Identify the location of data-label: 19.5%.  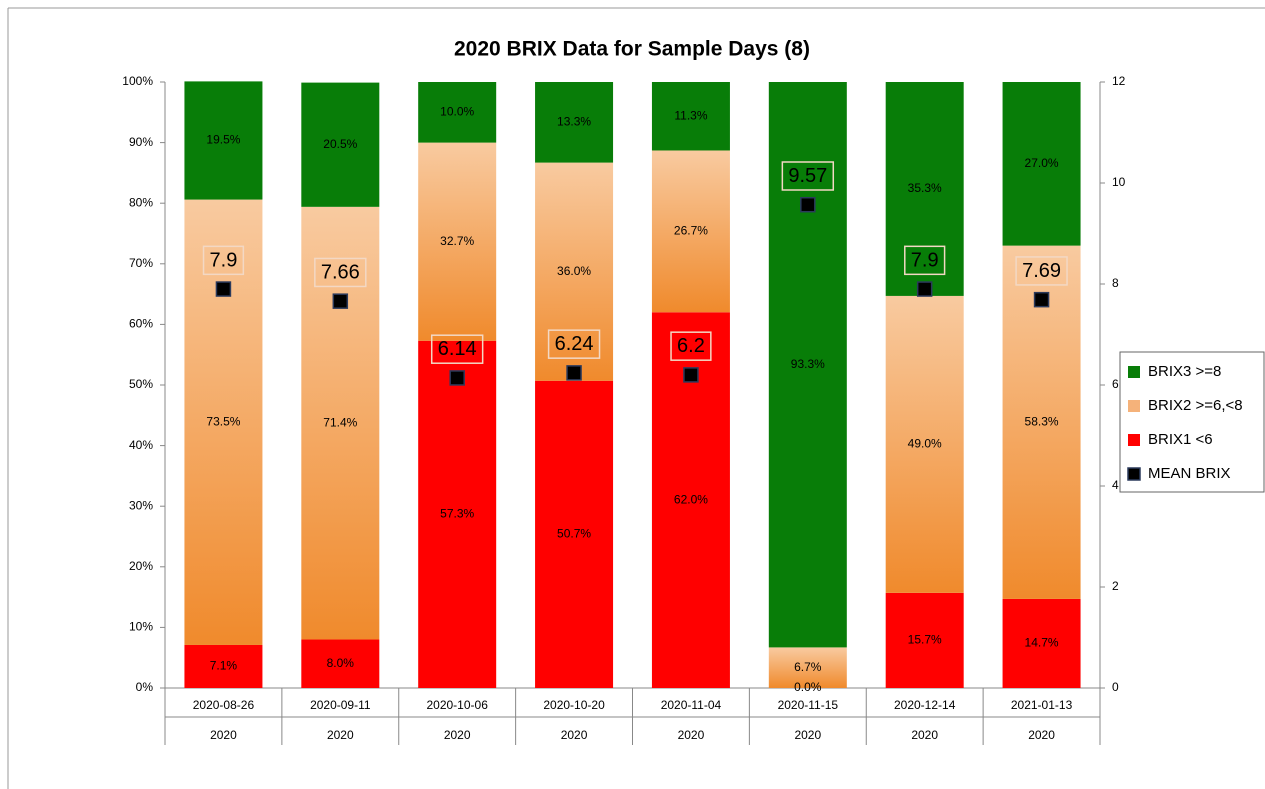
(223, 140).